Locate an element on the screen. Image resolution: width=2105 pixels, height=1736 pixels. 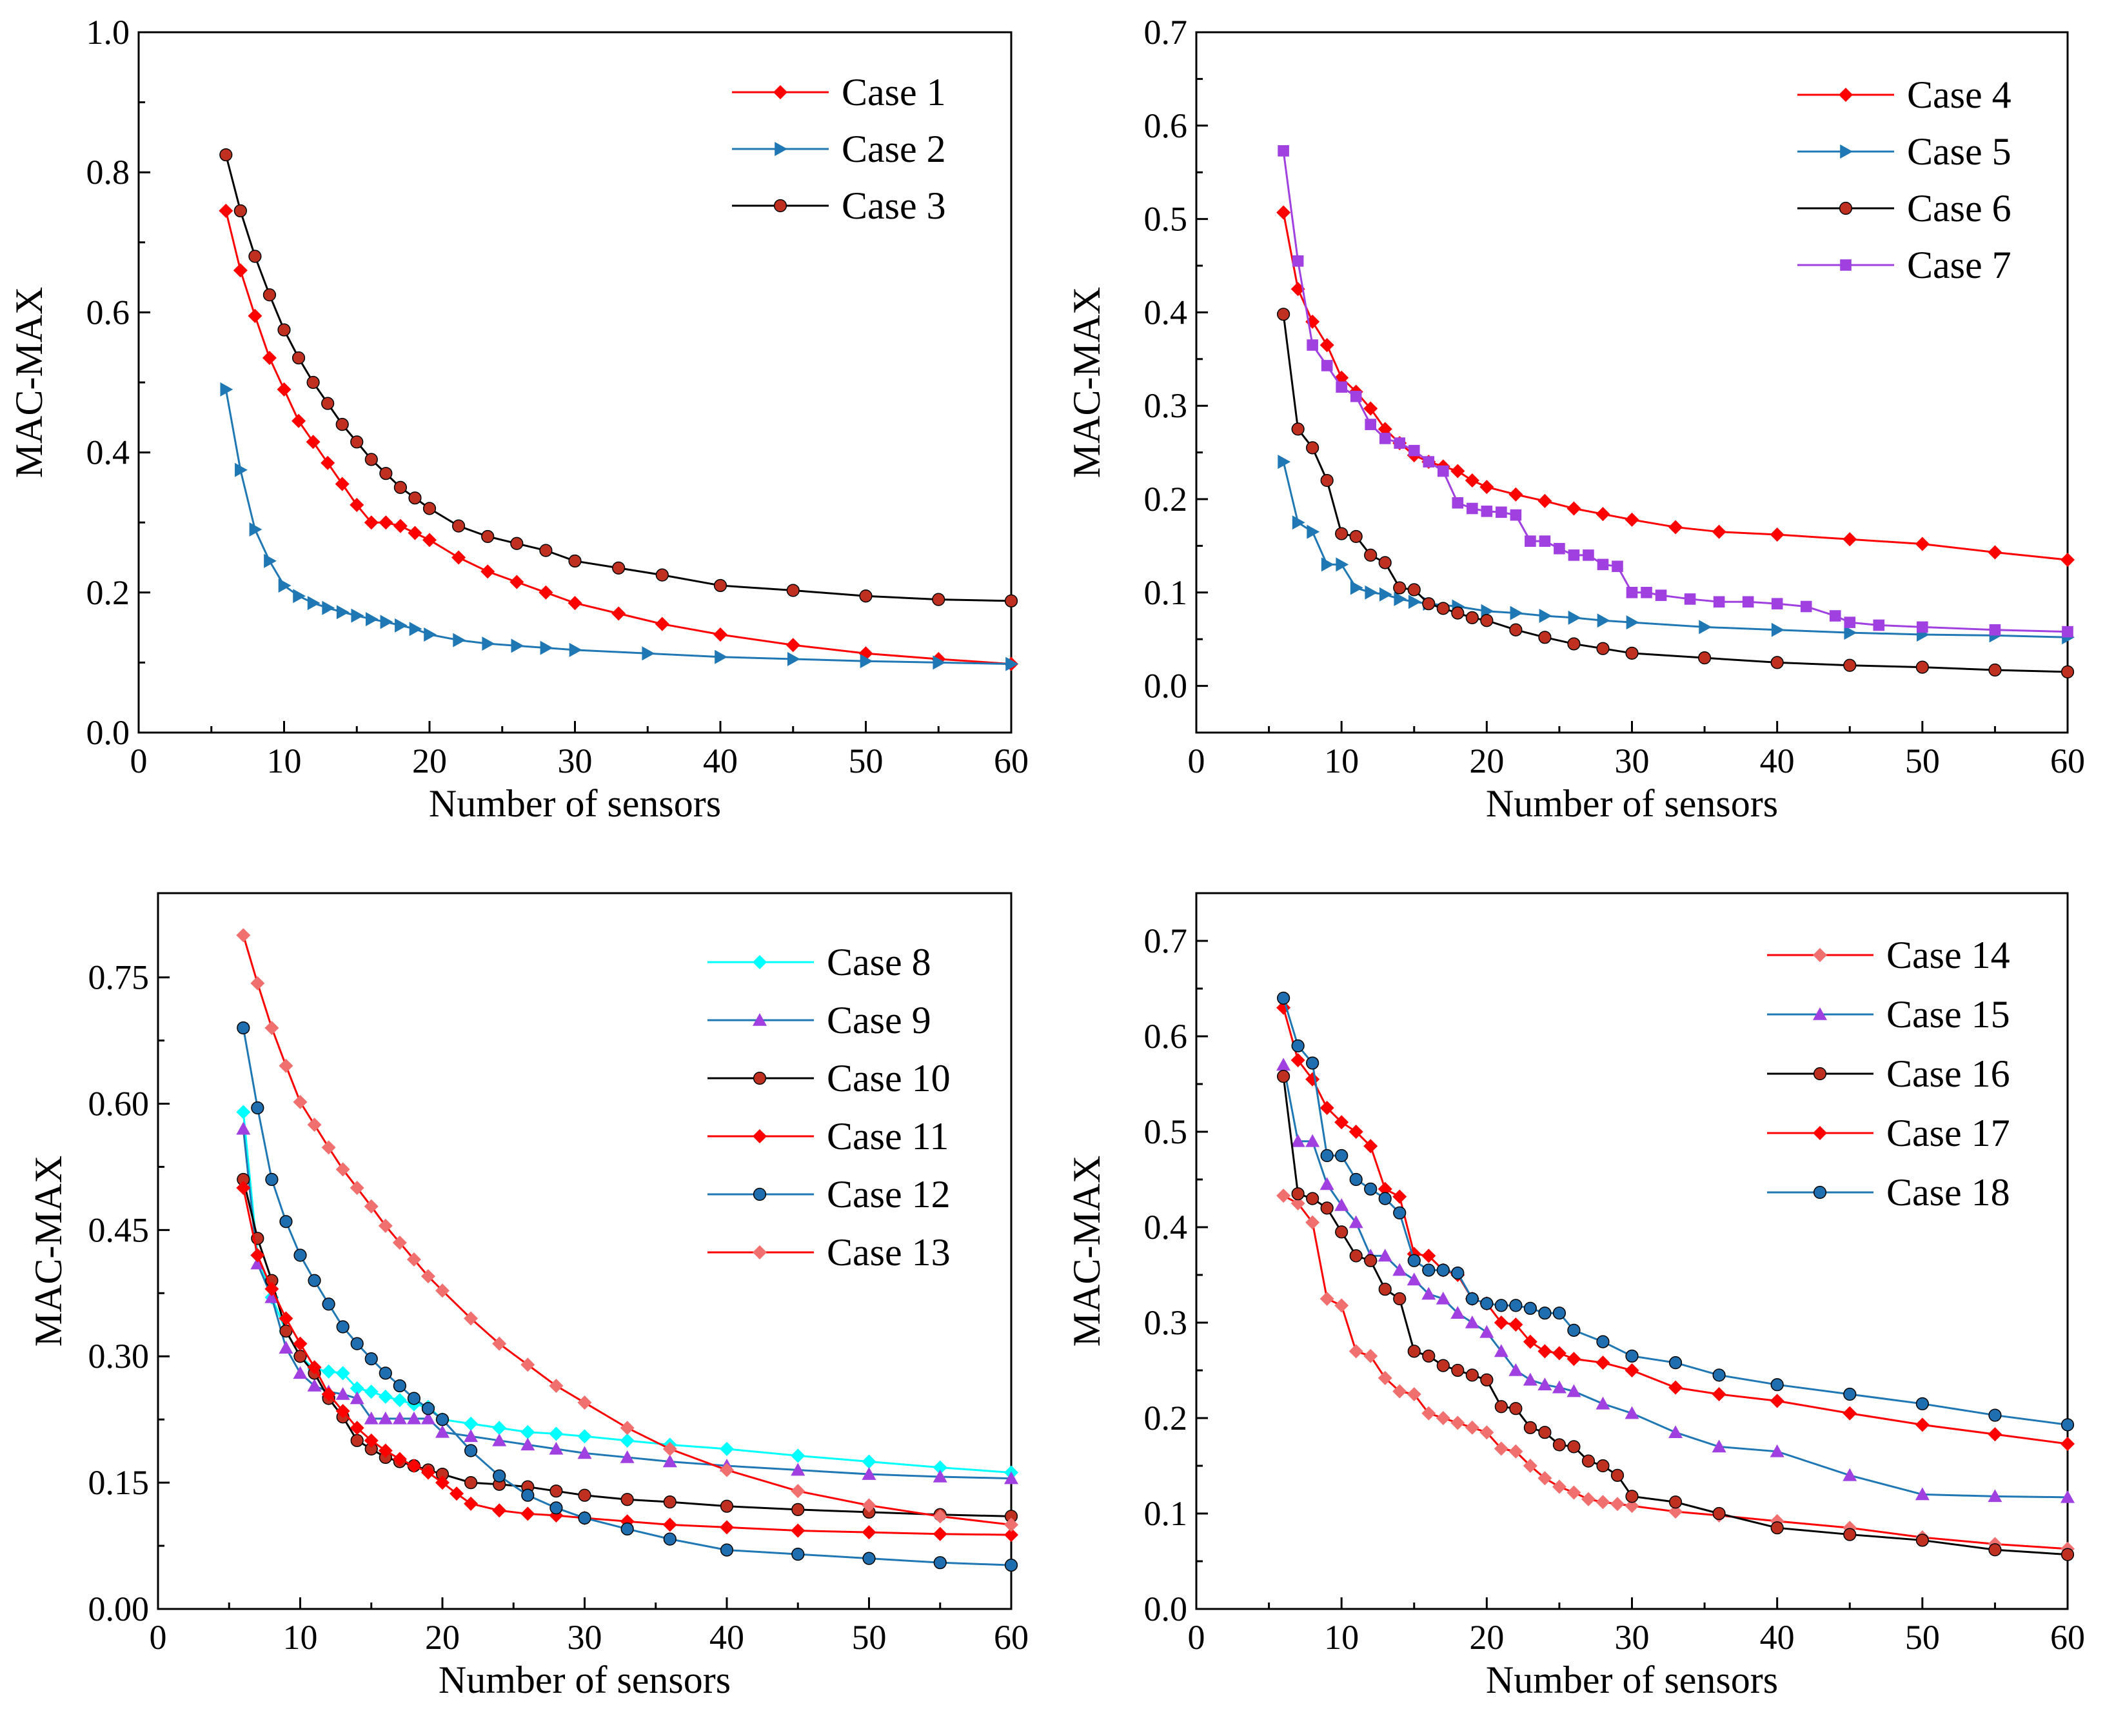
legend-entry: Case 3 is located at coordinates (839, 206).